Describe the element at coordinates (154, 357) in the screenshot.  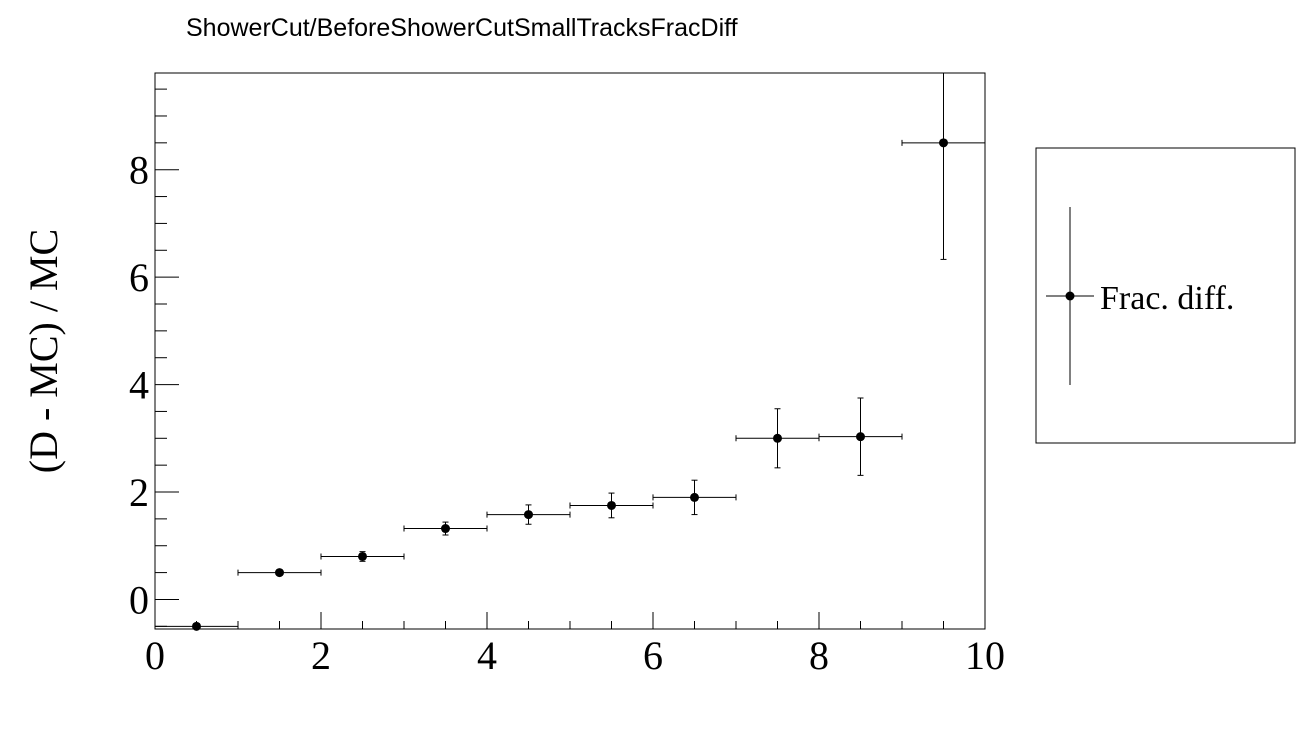
I see `y-axis: 0 2 4 6 8` at that location.